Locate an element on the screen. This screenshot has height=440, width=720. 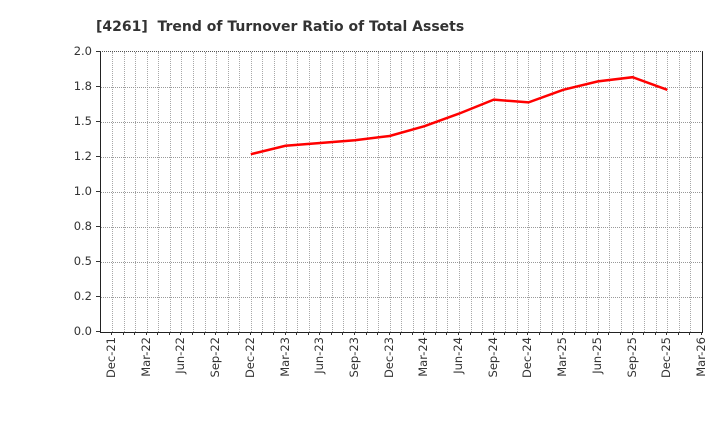
x-axis-label: Sep-23 is located at coordinates (353, 357).